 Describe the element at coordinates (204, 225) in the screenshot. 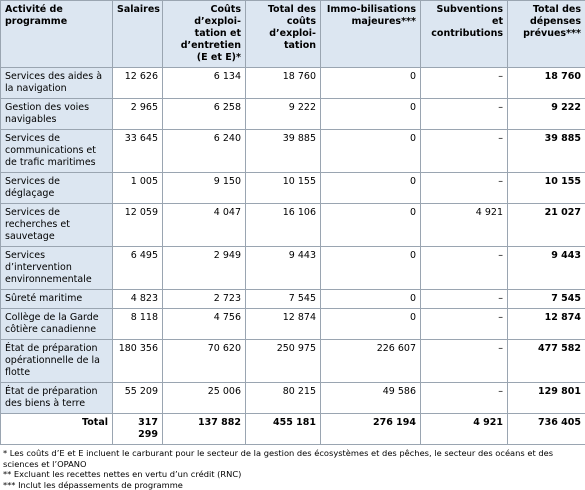

I see `cell: 4 047` at that location.